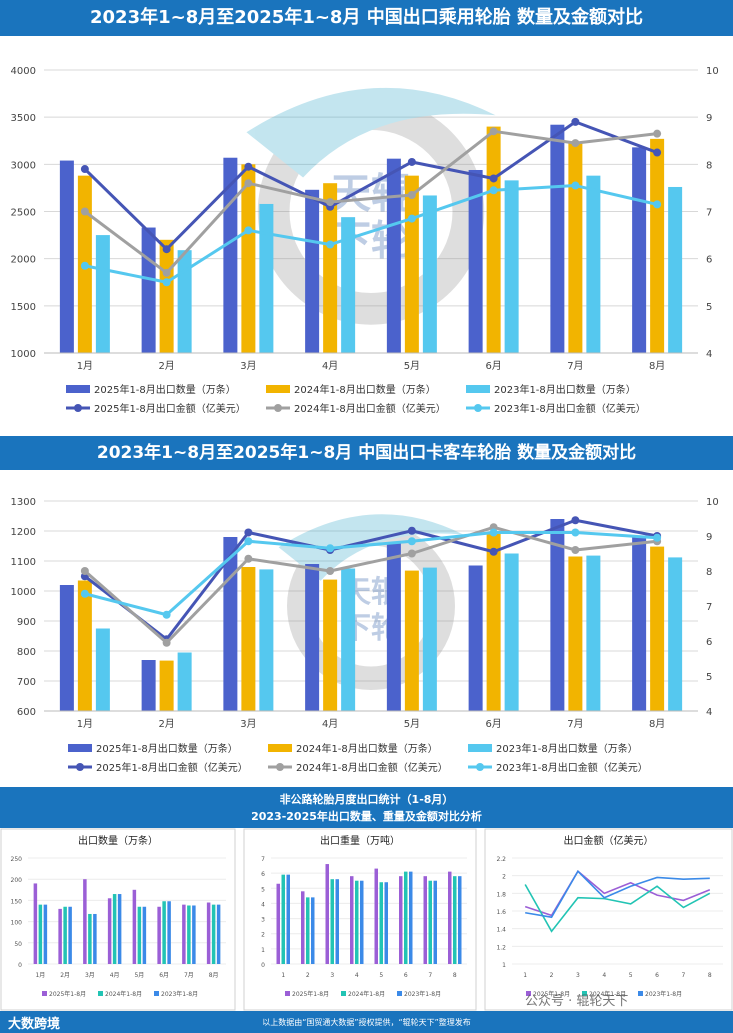 The width and height of the screenshot is (733, 1033). What do you see at coordinates (263, 935) in the screenshot?
I see `offroad-2-ytick-label: 2` at bounding box center [263, 935].